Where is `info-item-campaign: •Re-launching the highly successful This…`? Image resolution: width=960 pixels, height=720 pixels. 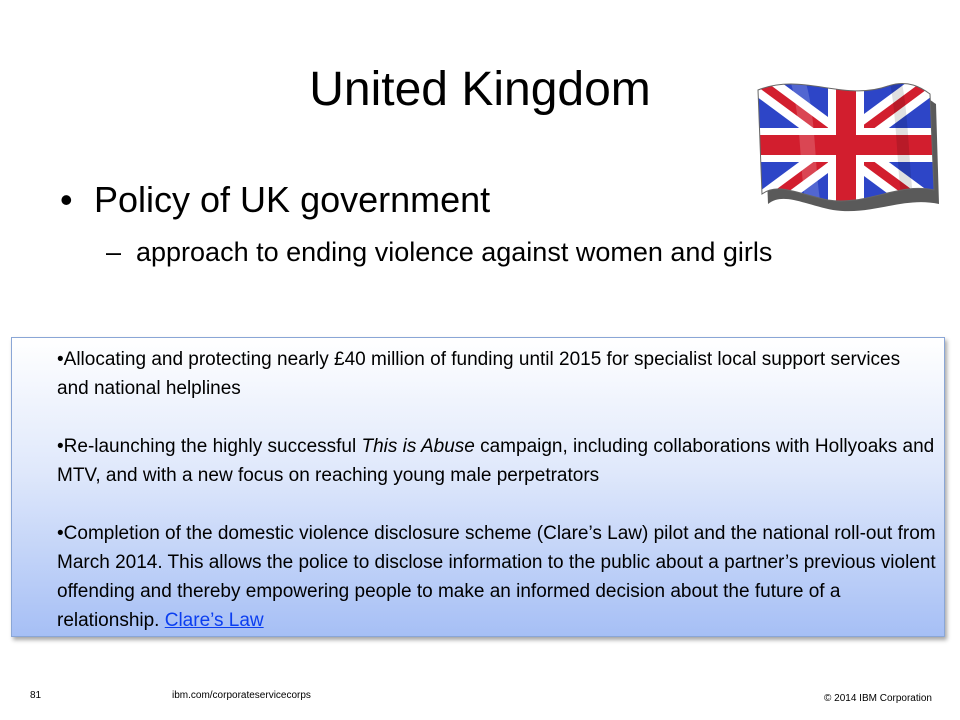 info-item-campaign: •Re-launching the highly successful This… is located at coordinates (497, 461).